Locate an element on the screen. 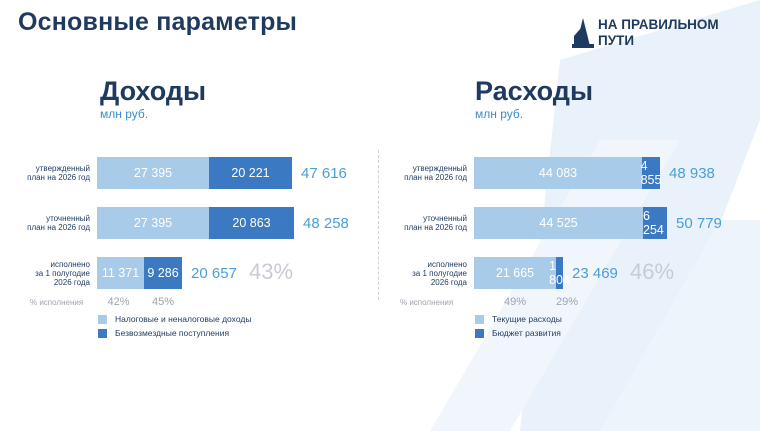 The width and height of the screenshot is (760, 431). page-title: Основные параметры is located at coordinates (158, 22).